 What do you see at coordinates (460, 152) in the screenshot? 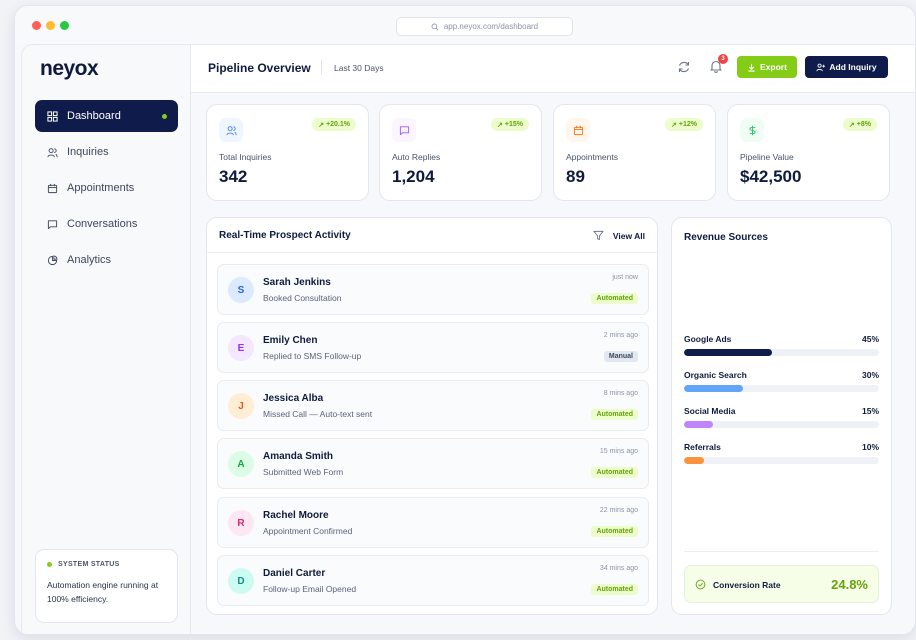
I see `stat-card-auto-replies: ↗ +15% Auto Replies 1,204` at bounding box center [460, 152].